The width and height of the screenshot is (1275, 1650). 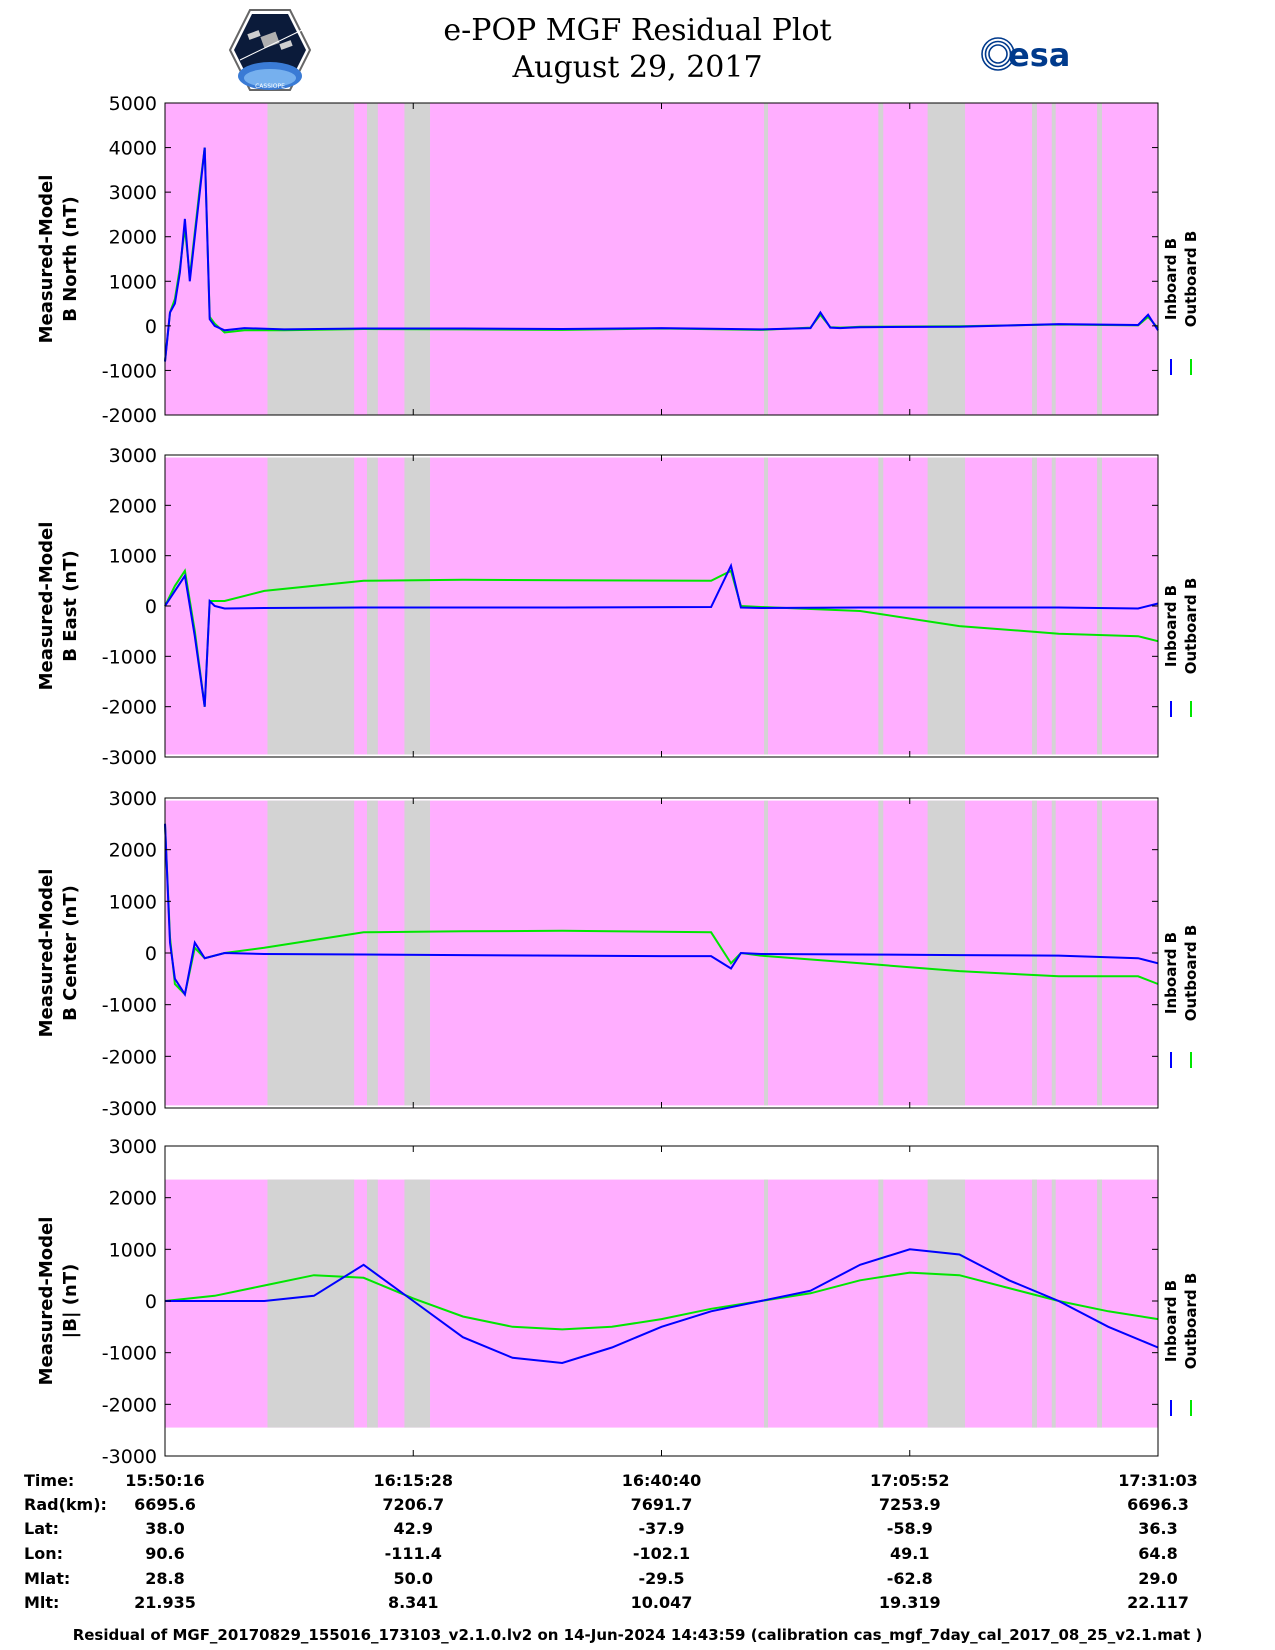 I want to click on ephemeris-row-label: Lon:, so click(x=43, y=1553).